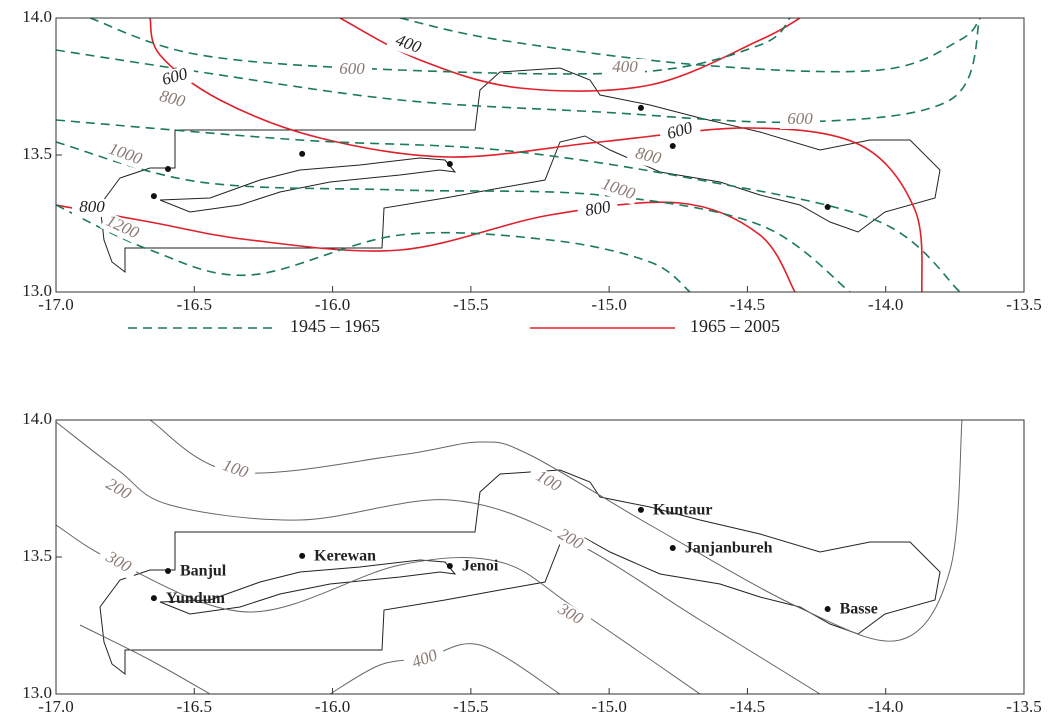  Describe the element at coordinates (735, 326) in the screenshot. I see `legend-label: 1965 – 2005` at that location.